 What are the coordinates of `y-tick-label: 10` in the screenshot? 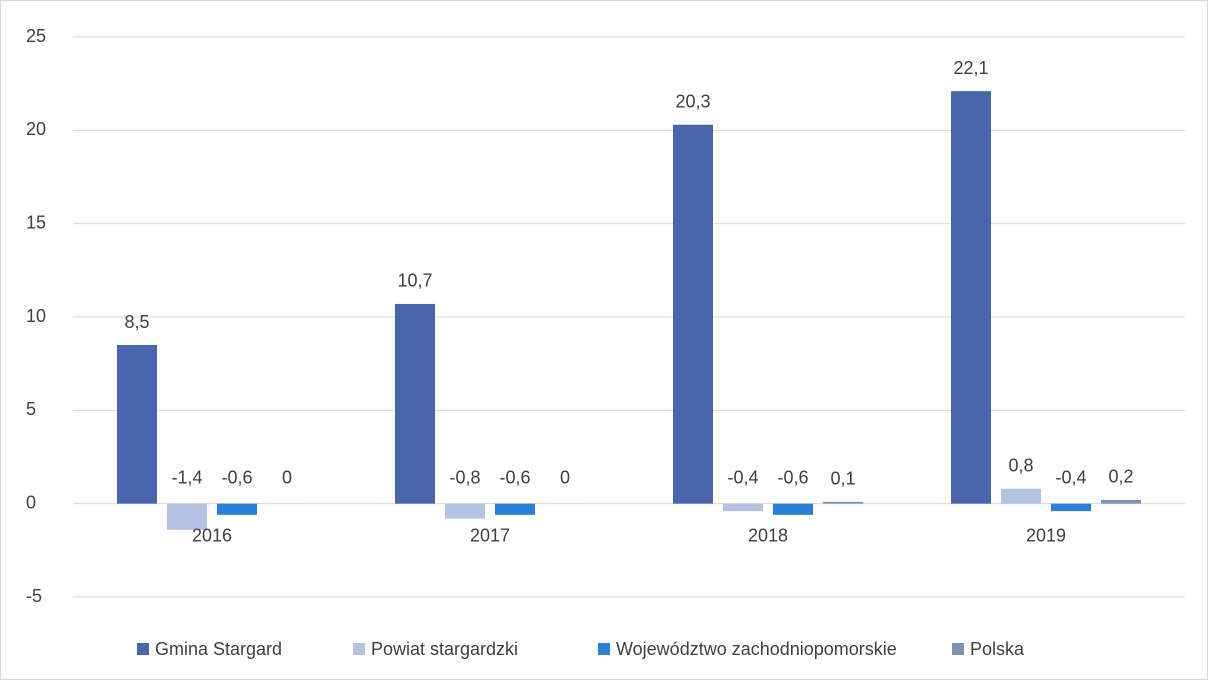 It's located at (36, 316).